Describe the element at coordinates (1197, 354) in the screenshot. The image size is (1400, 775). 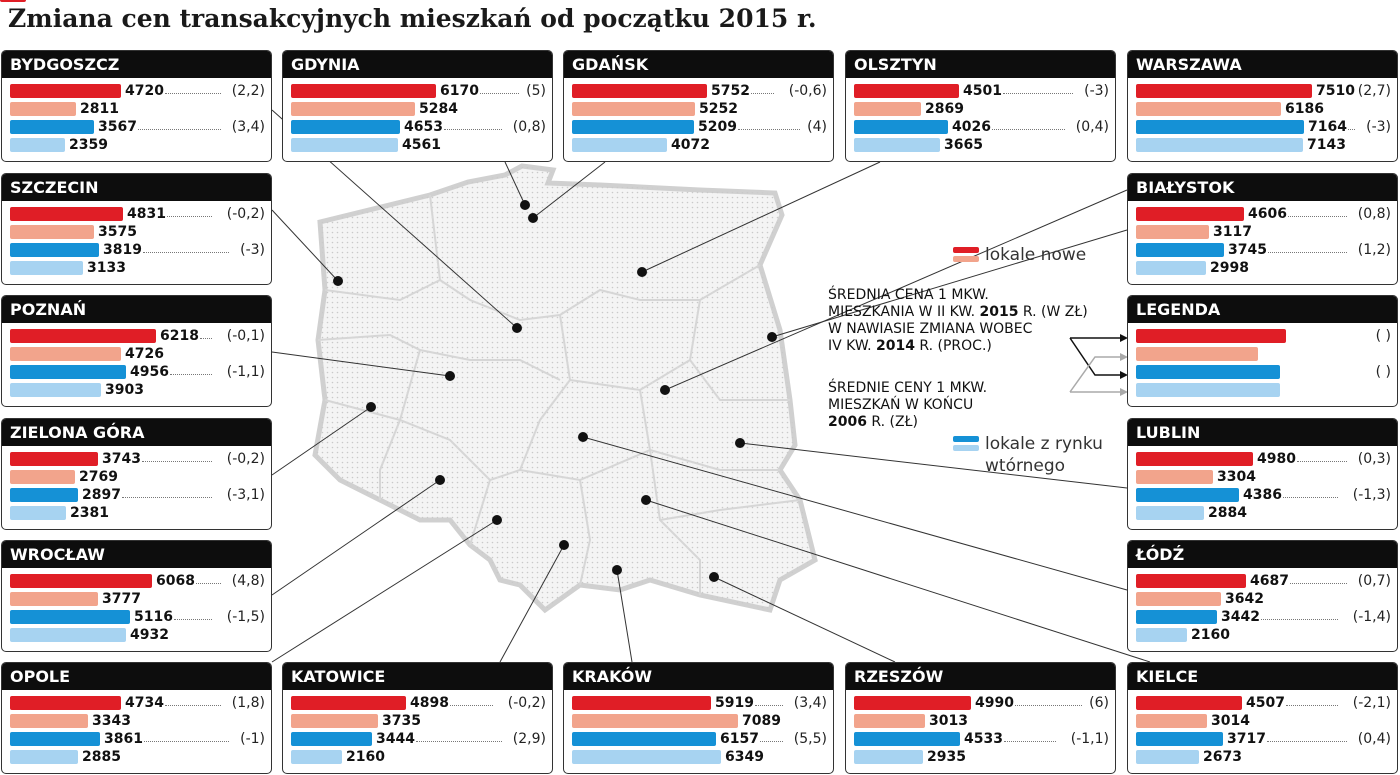
I see `legend-bar` at that location.